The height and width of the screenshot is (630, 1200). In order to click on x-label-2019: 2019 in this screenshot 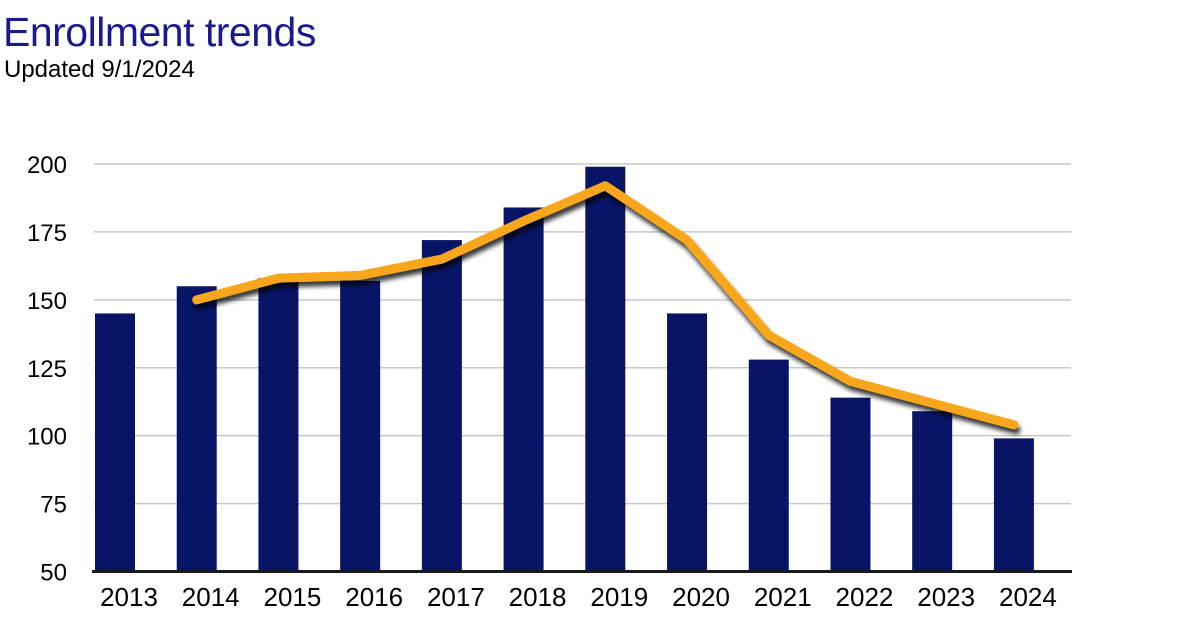, I will do `click(619, 597)`.